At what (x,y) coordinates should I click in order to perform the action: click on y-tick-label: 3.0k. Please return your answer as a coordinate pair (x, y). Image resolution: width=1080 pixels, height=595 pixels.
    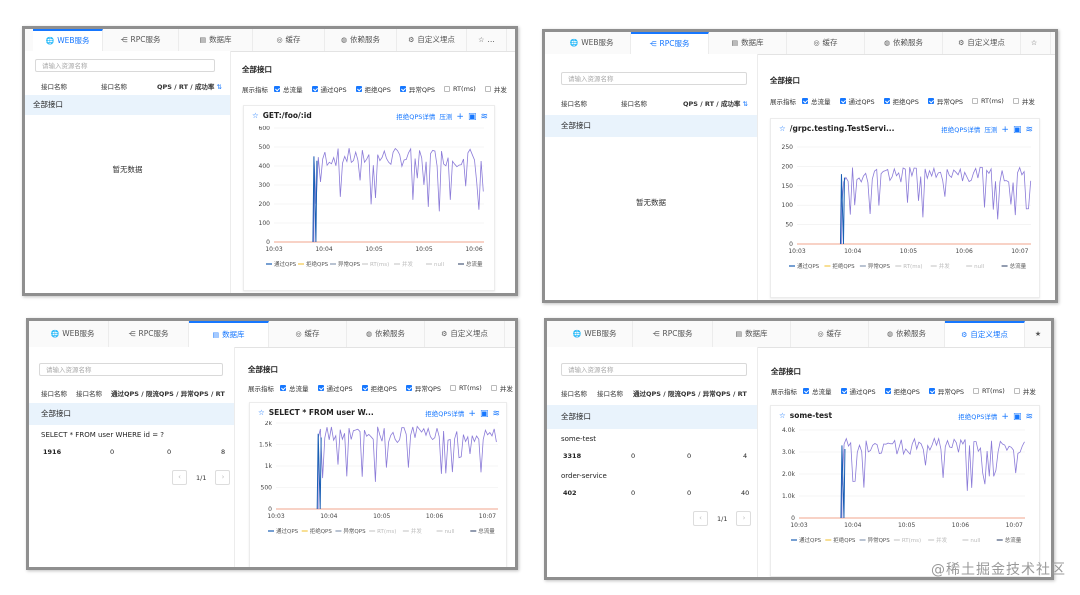
    Looking at the image, I should click on (789, 452).